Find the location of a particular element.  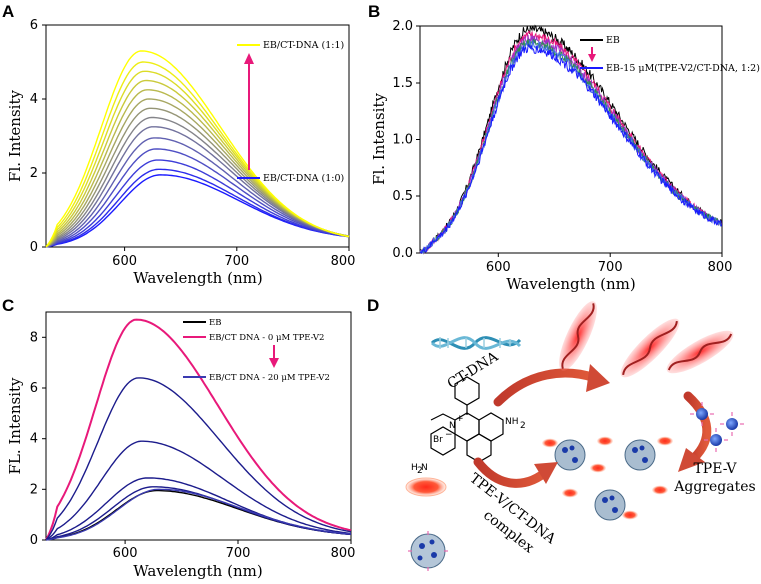

eb-ellipse-icon is located at coordinates (426, 487).